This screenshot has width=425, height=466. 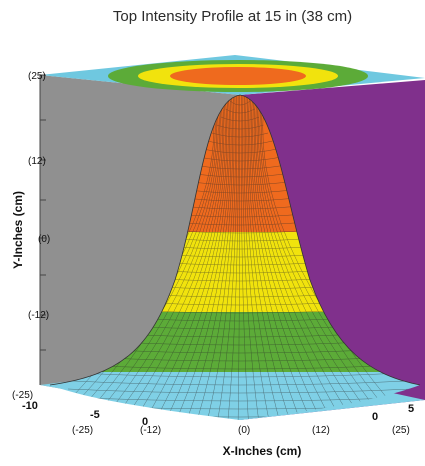 What do you see at coordinates (145, 422) in the screenshot?
I see `x-tick-in-0-left: 0` at bounding box center [145, 422].